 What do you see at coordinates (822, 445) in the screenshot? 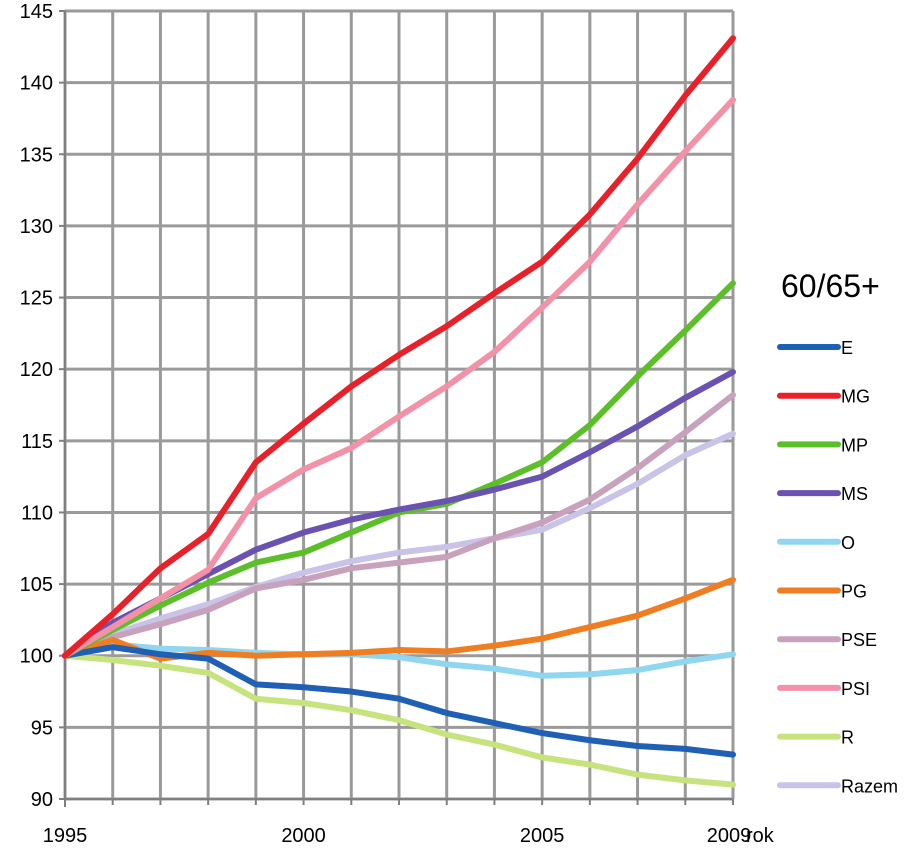
I see `legend-item-mp: MP` at bounding box center [822, 445].